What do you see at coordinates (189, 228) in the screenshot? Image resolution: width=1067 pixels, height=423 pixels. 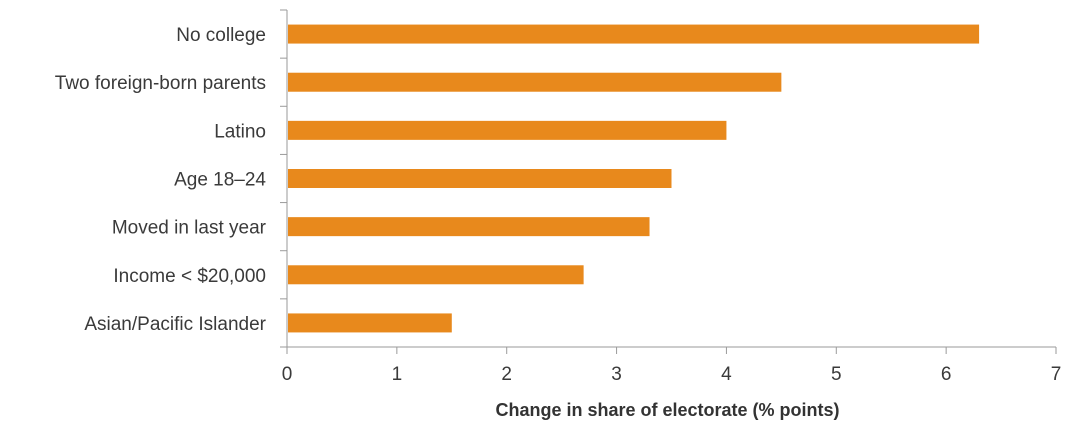 I see `category-label-4: Moved in last year` at bounding box center [189, 228].